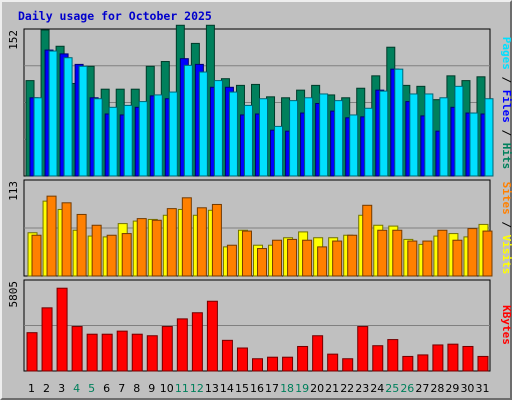 Image resolution: width=512 pixels, height=400 pixels. What do you see at coordinates (13, 294) in the screenshot?
I see `max-label: 5805` at bounding box center [13, 294].